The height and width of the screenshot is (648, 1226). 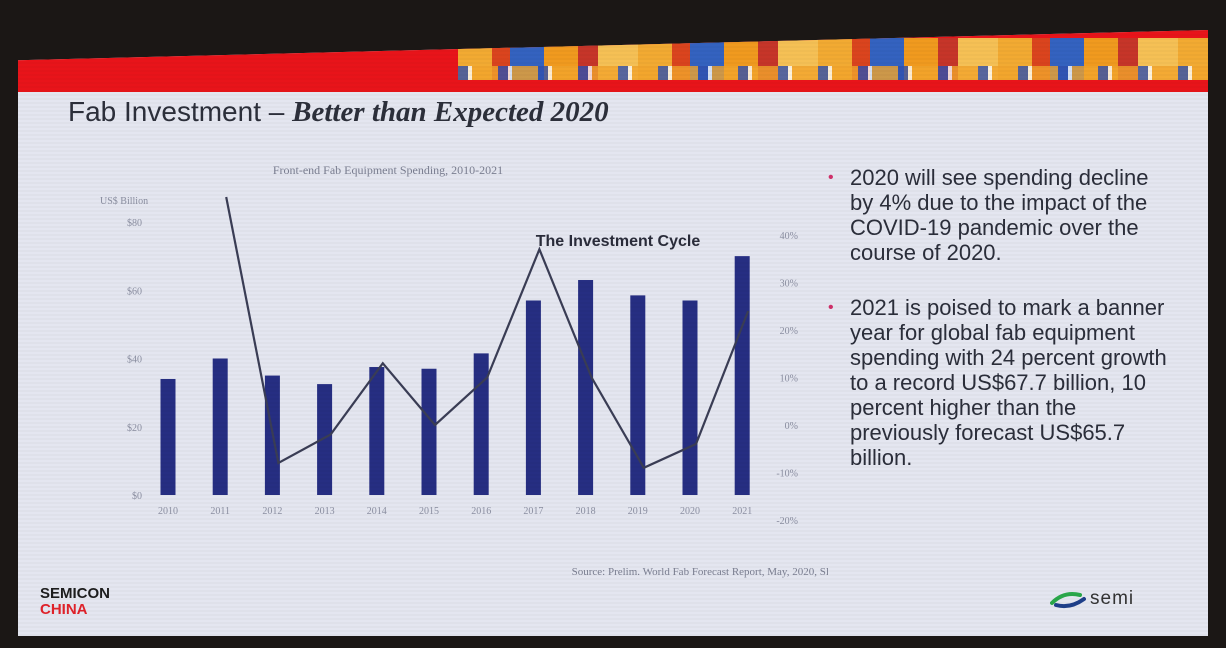 What do you see at coordinates (1068, 600) in the screenshot?
I see `semi-swoosh-icon` at bounding box center [1068, 600].